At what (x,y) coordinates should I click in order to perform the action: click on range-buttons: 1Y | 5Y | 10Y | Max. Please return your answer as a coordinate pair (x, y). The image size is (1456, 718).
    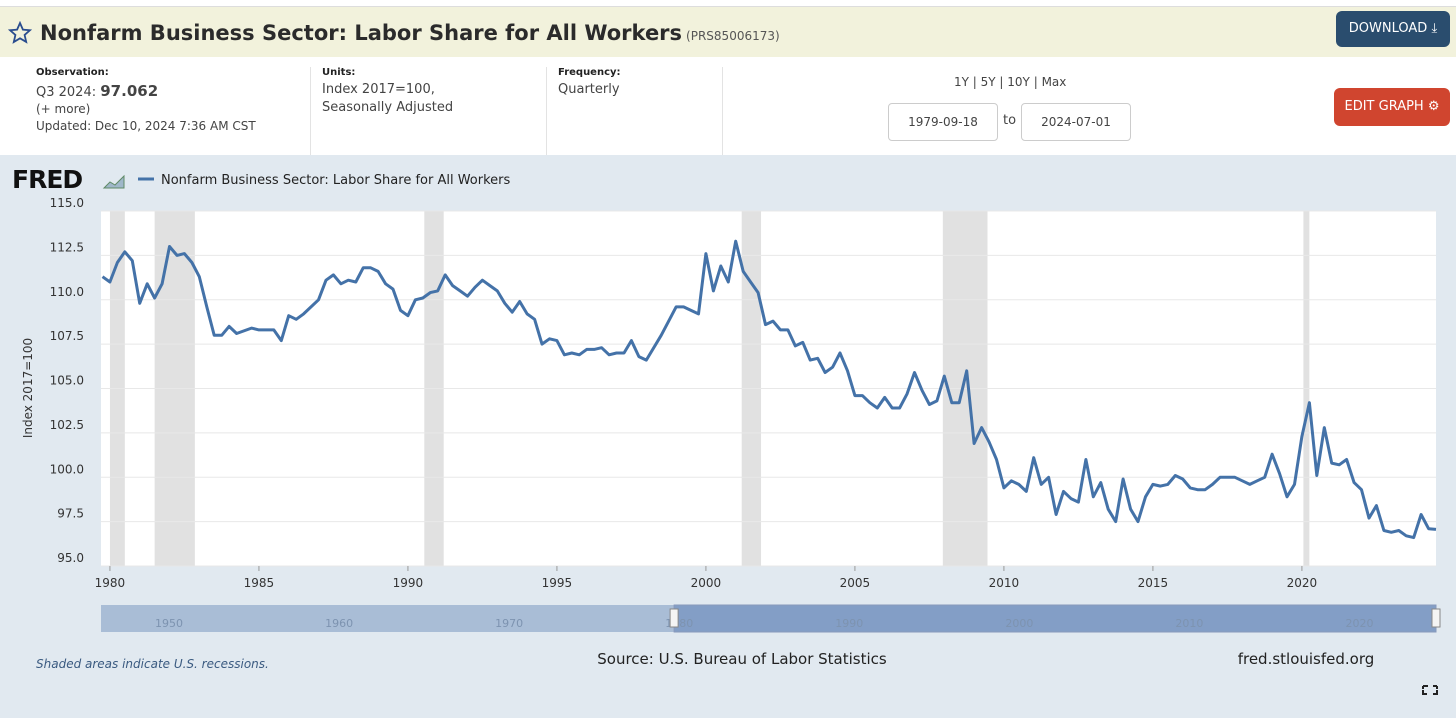
    Looking at the image, I should click on (1010, 82).